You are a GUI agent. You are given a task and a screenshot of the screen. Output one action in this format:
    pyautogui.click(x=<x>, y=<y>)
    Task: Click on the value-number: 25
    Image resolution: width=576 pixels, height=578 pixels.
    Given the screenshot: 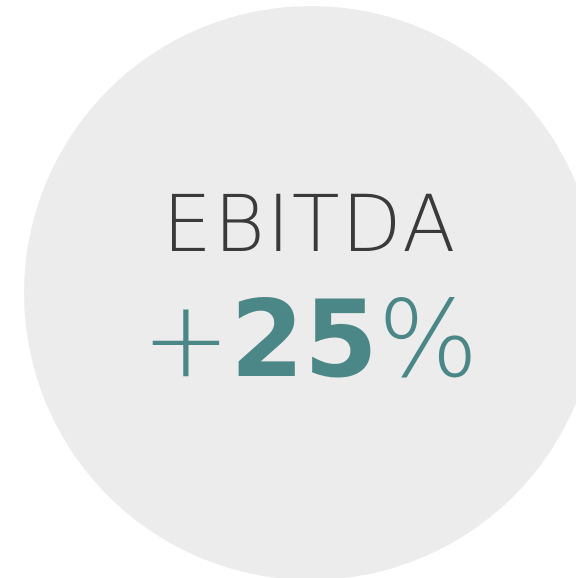 What is the action you would take?
    pyautogui.click(x=304, y=339)
    